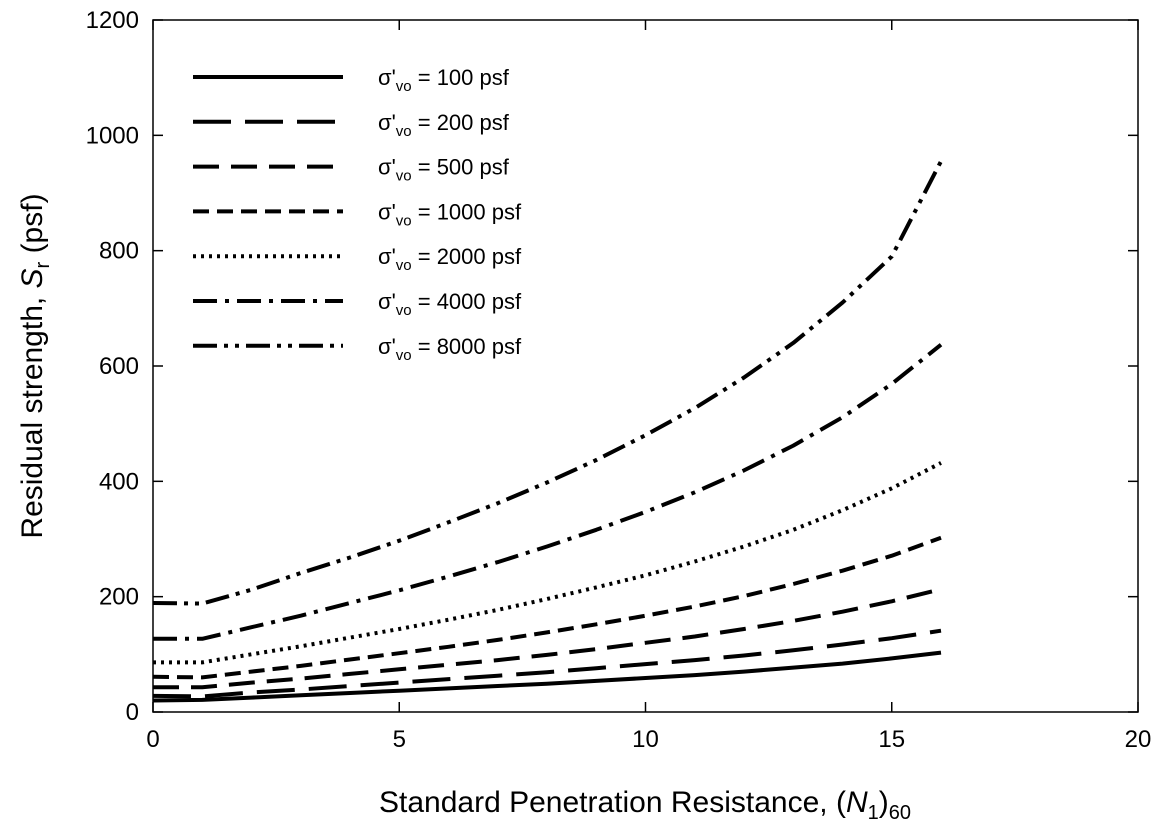 This screenshot has width=1157, height=825. Describe the element at coordinates (119, 597) in the screenshot. I see `y-tick-label: 200` at that location.